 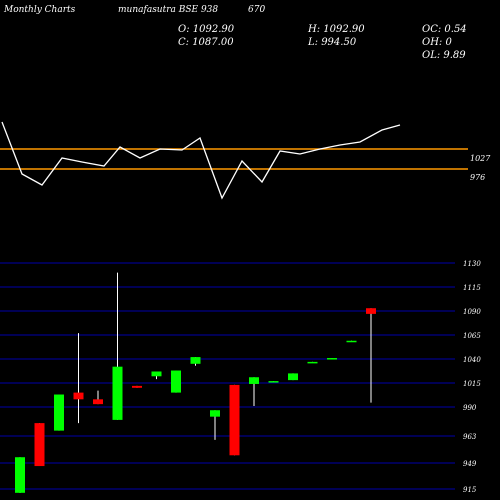 What do you see at coordinates (472, 312) in the screenshot?
I see `y-tick-label: 1090` at bounding box center [472, 312].